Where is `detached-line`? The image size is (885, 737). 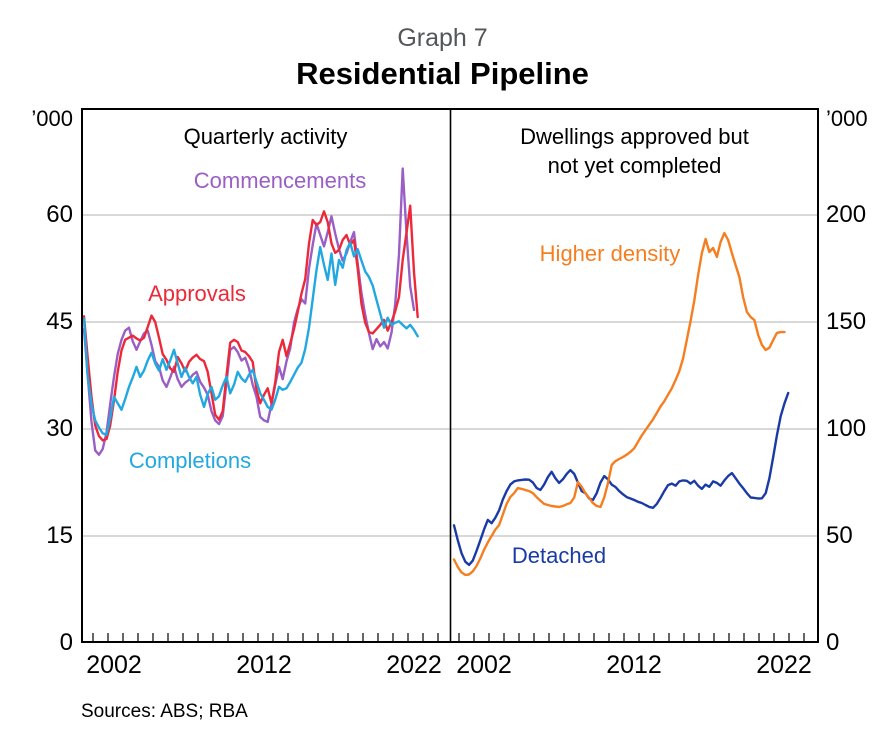
detached-line is located at coordinates (621, 479).